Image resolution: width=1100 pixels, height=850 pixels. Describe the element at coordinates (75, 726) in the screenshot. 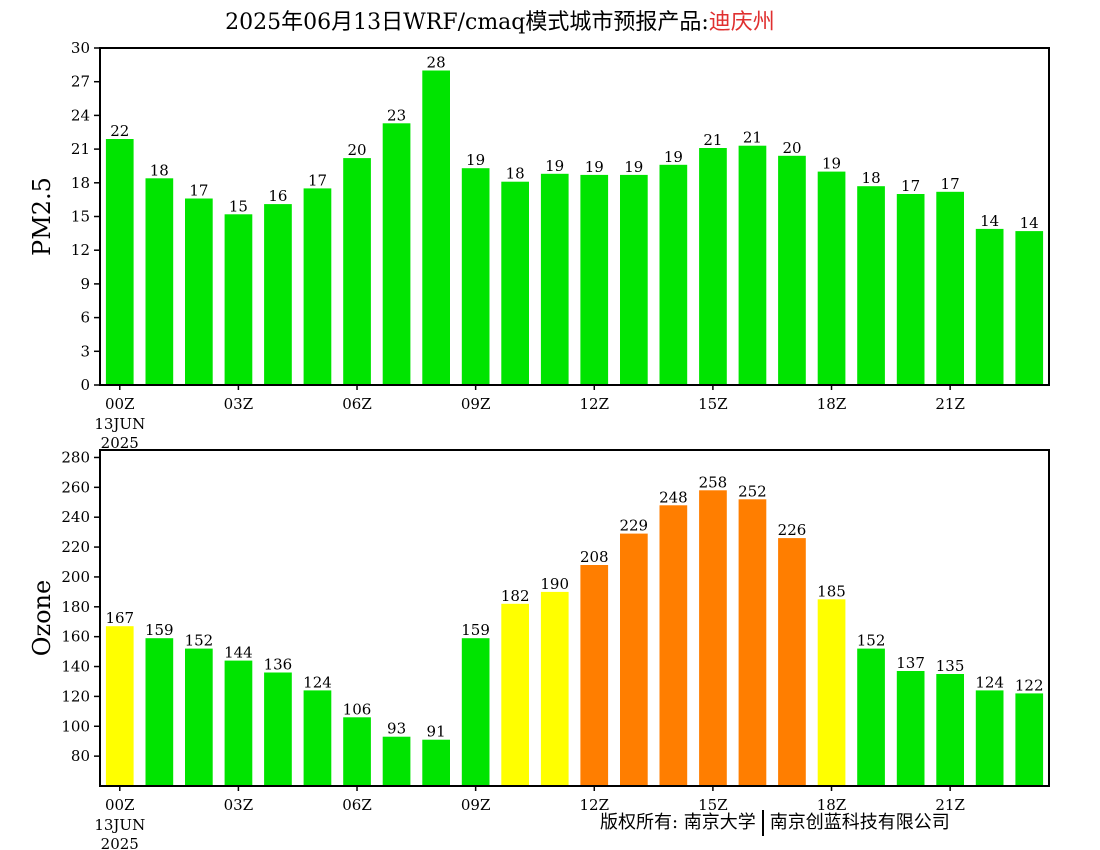

I see `y-tick-label: 100` at that location.